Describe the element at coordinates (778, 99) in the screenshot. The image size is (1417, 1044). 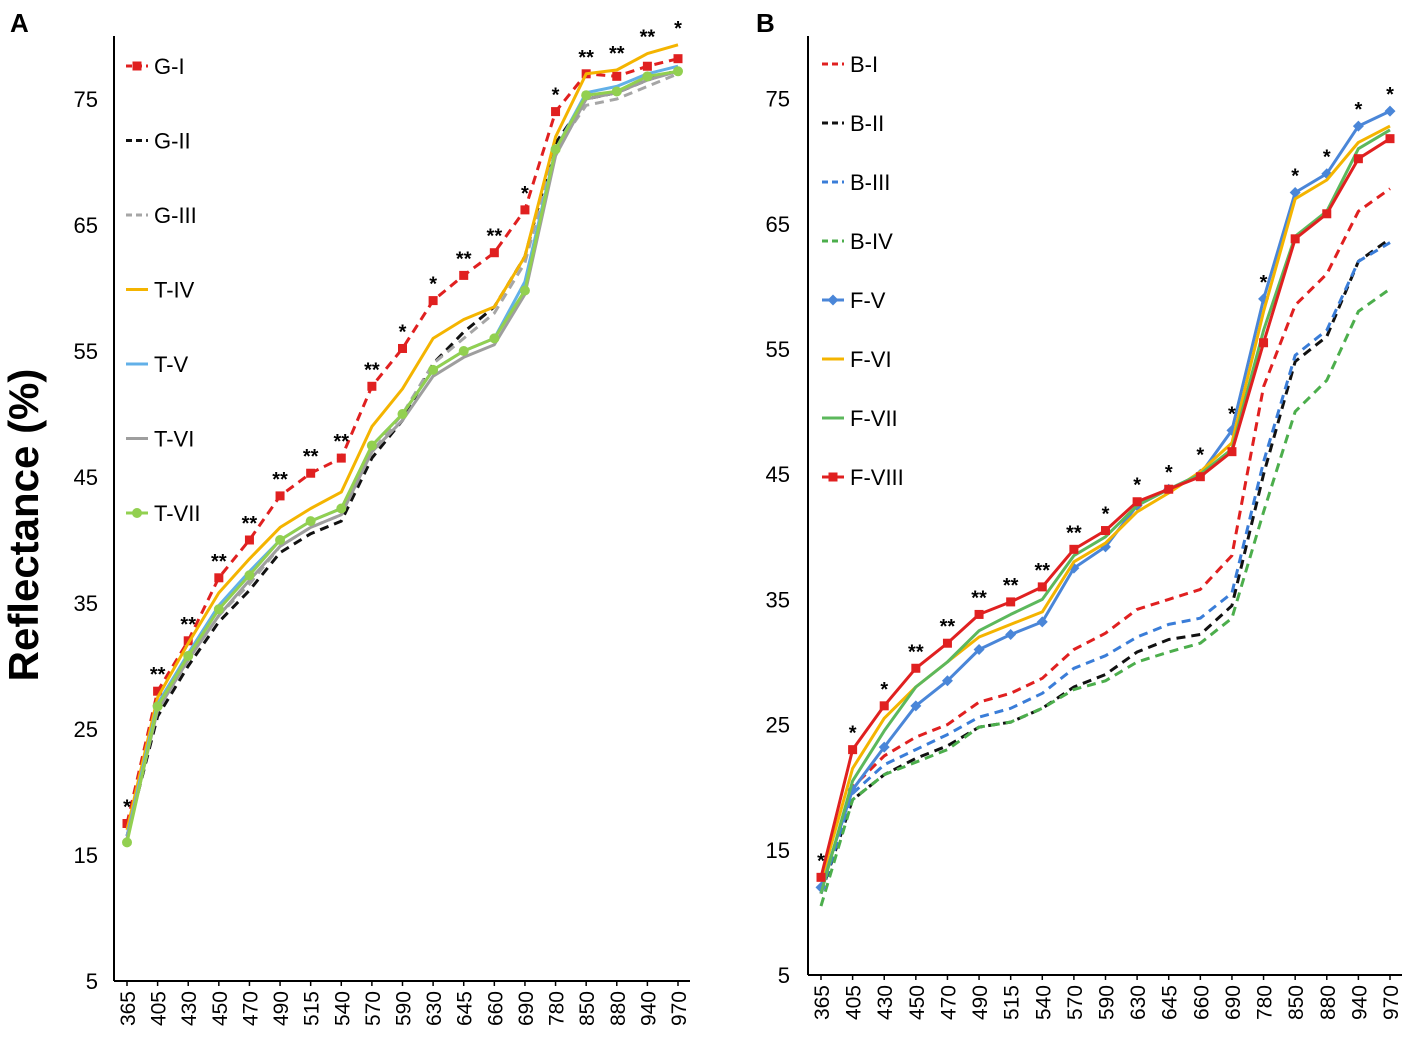
I see `y-tick-label: 75` at that location.